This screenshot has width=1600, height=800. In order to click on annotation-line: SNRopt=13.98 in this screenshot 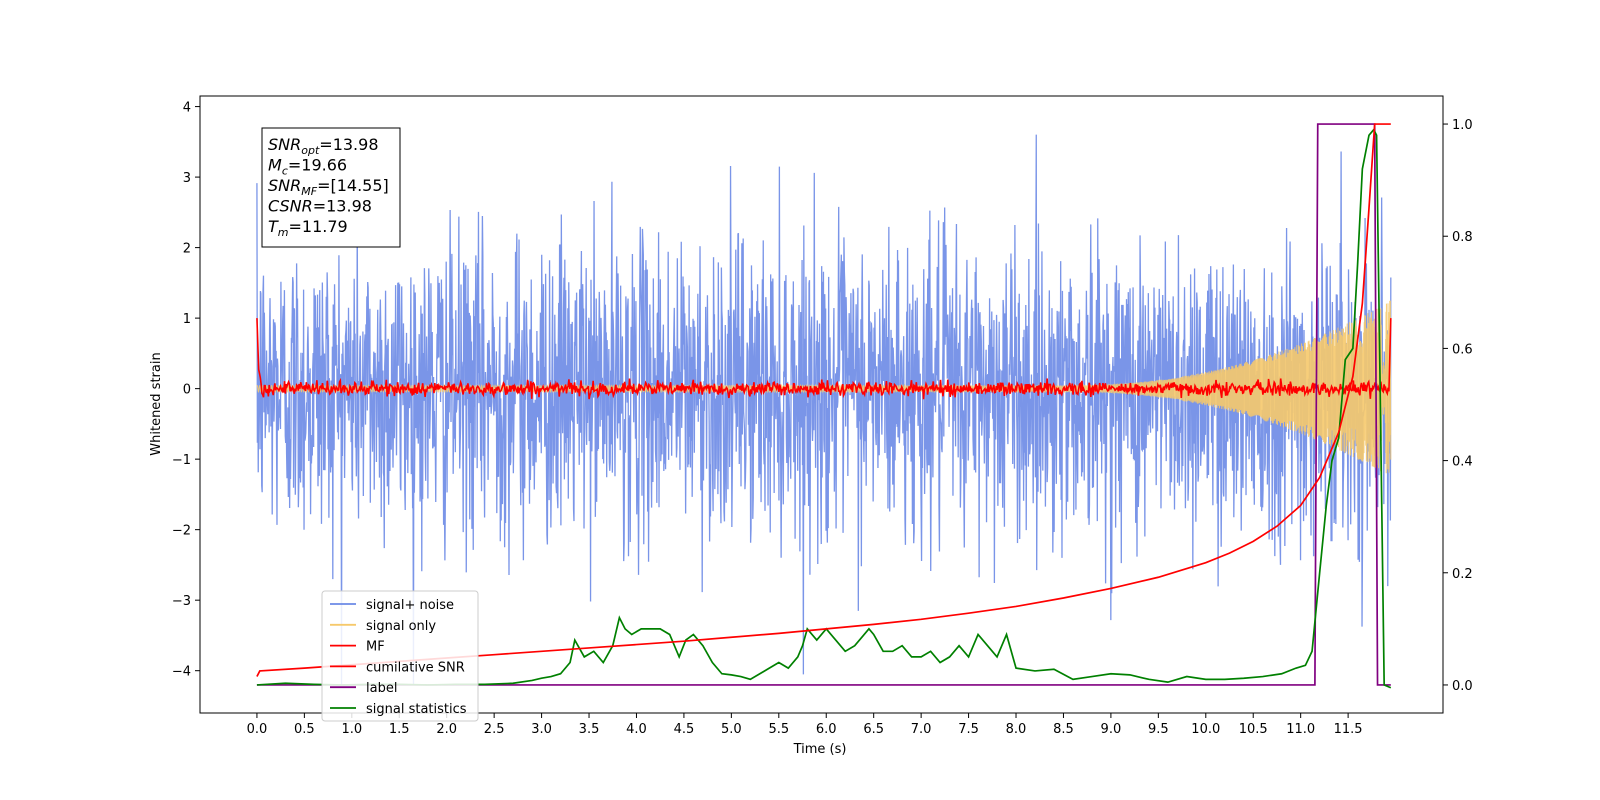, I will do `click(323, 146)`.